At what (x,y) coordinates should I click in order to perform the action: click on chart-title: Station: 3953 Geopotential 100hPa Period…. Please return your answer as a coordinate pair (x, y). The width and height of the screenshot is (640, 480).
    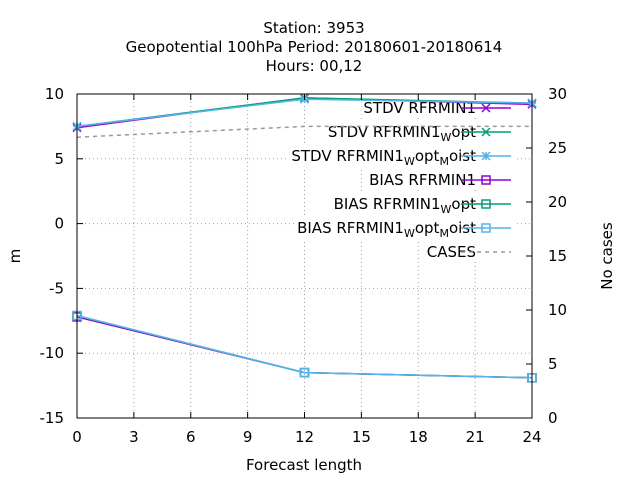
    Looking at the image, I should click on (314, 47).